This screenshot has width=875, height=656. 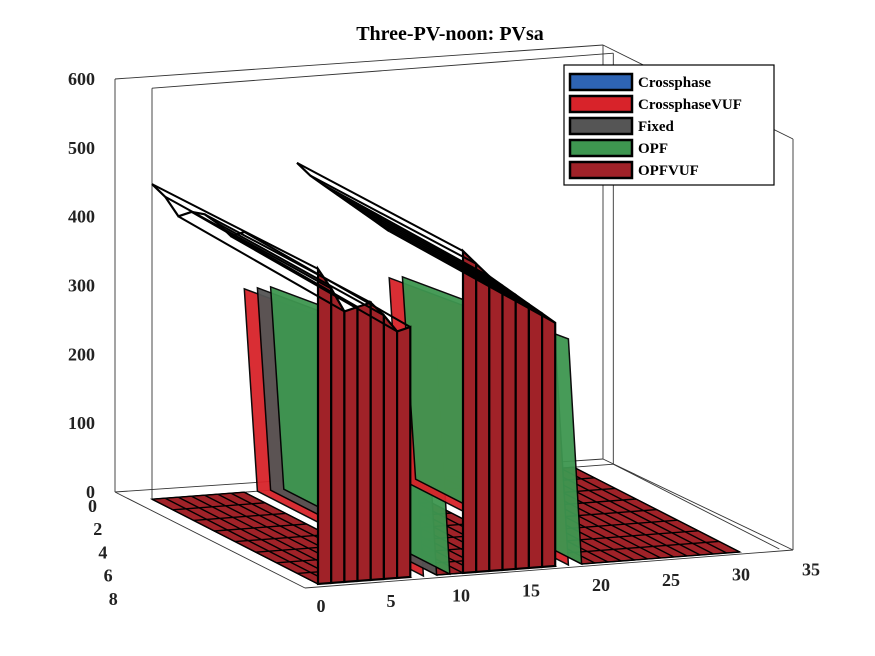 I want to click on z-tick-label: 400, so click(x=81, y=217).